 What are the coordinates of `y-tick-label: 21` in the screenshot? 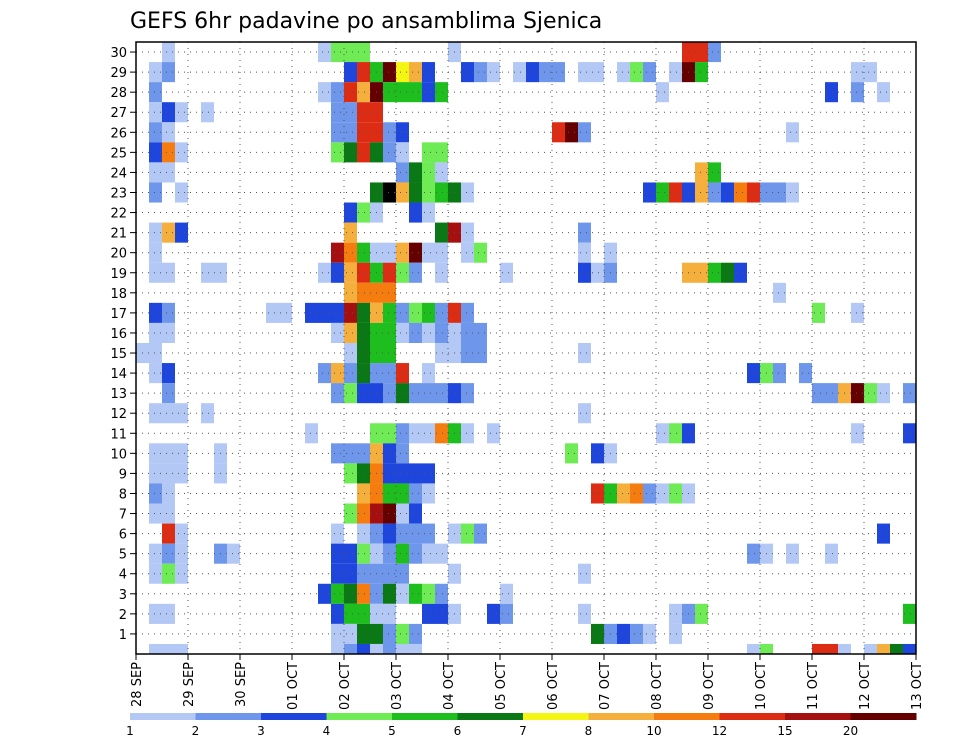 It's located at (118, 234).